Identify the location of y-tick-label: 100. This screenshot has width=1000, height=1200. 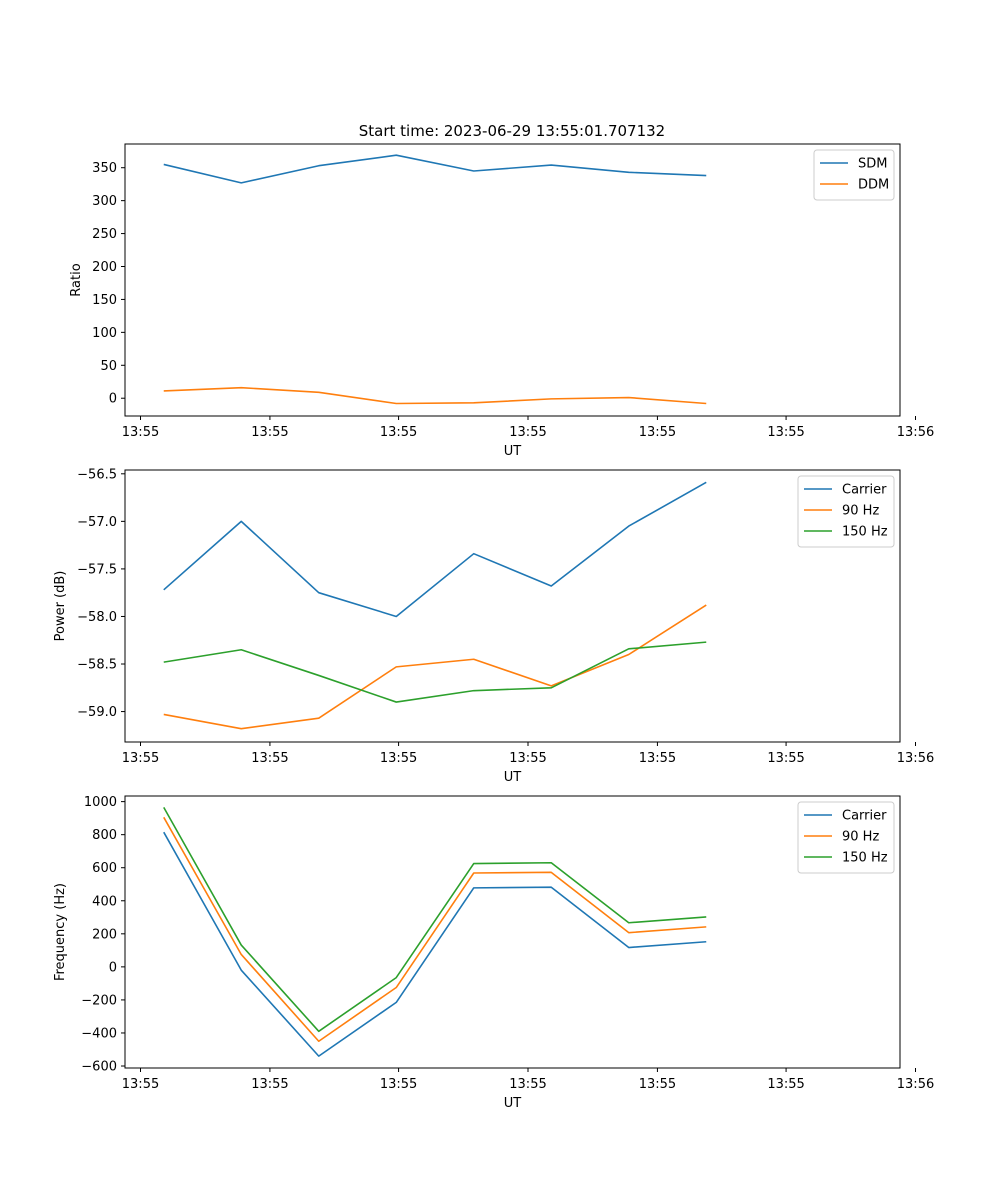
(104, 333).